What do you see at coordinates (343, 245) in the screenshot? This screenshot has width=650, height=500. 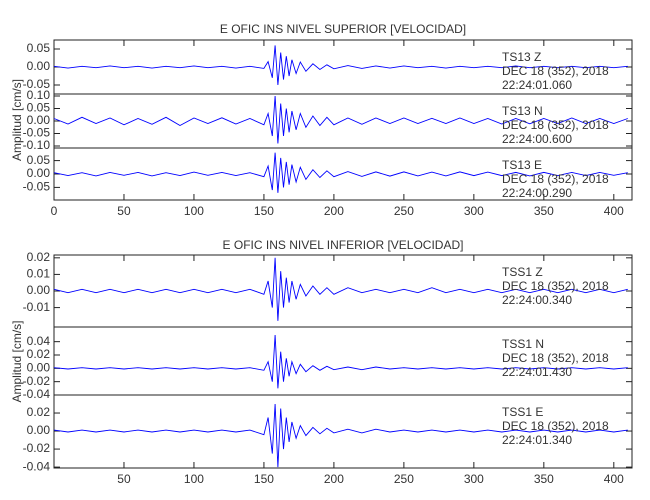 I see `chart-title: E OFIC INS NIVEL INFERIOR [VELOCIDAD]` at bounding box center [343, 245].